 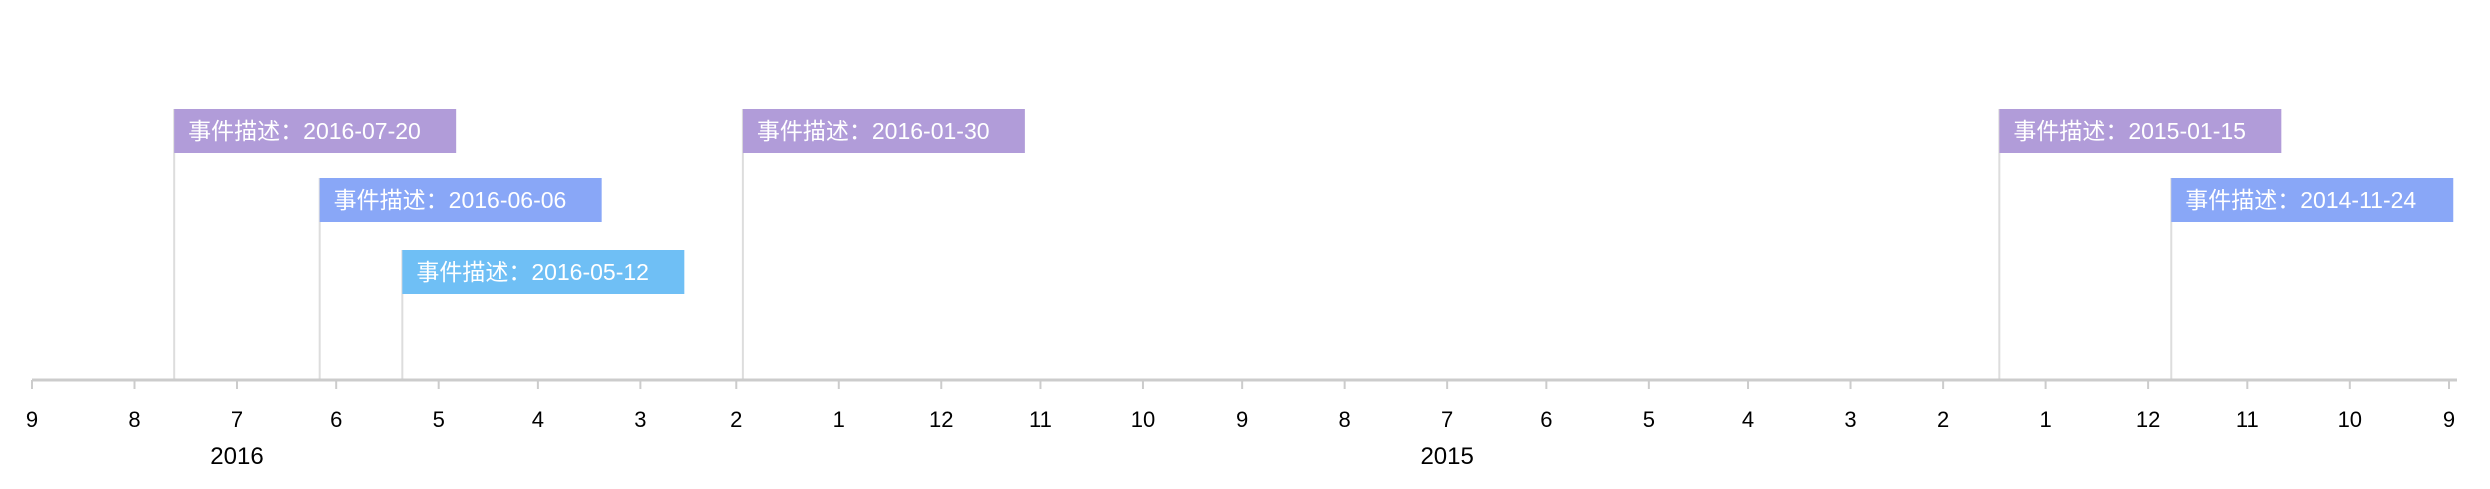 I want to click on event-marker: 事件描述：2016-01-30, so click(x=883, y=131).